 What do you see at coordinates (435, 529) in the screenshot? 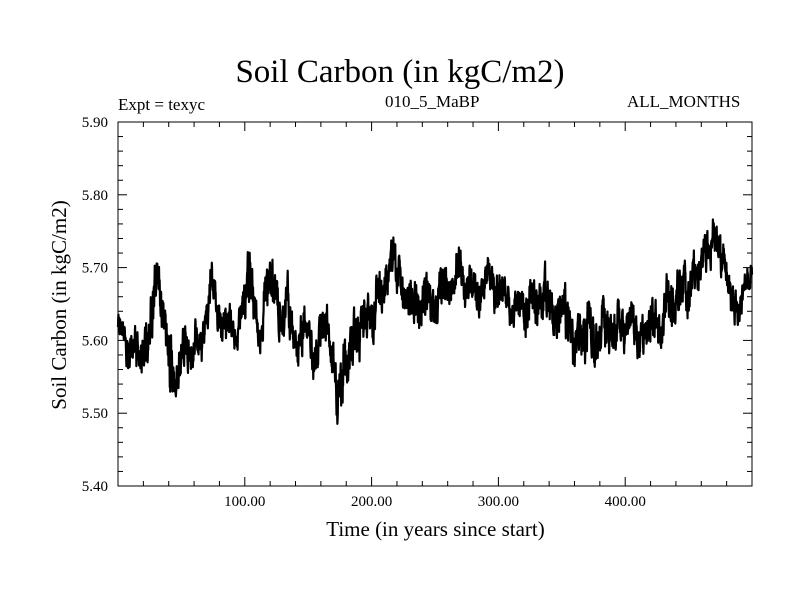
I see `x-axis-label: Time (in years since start)` at bounding box center [435, 529].